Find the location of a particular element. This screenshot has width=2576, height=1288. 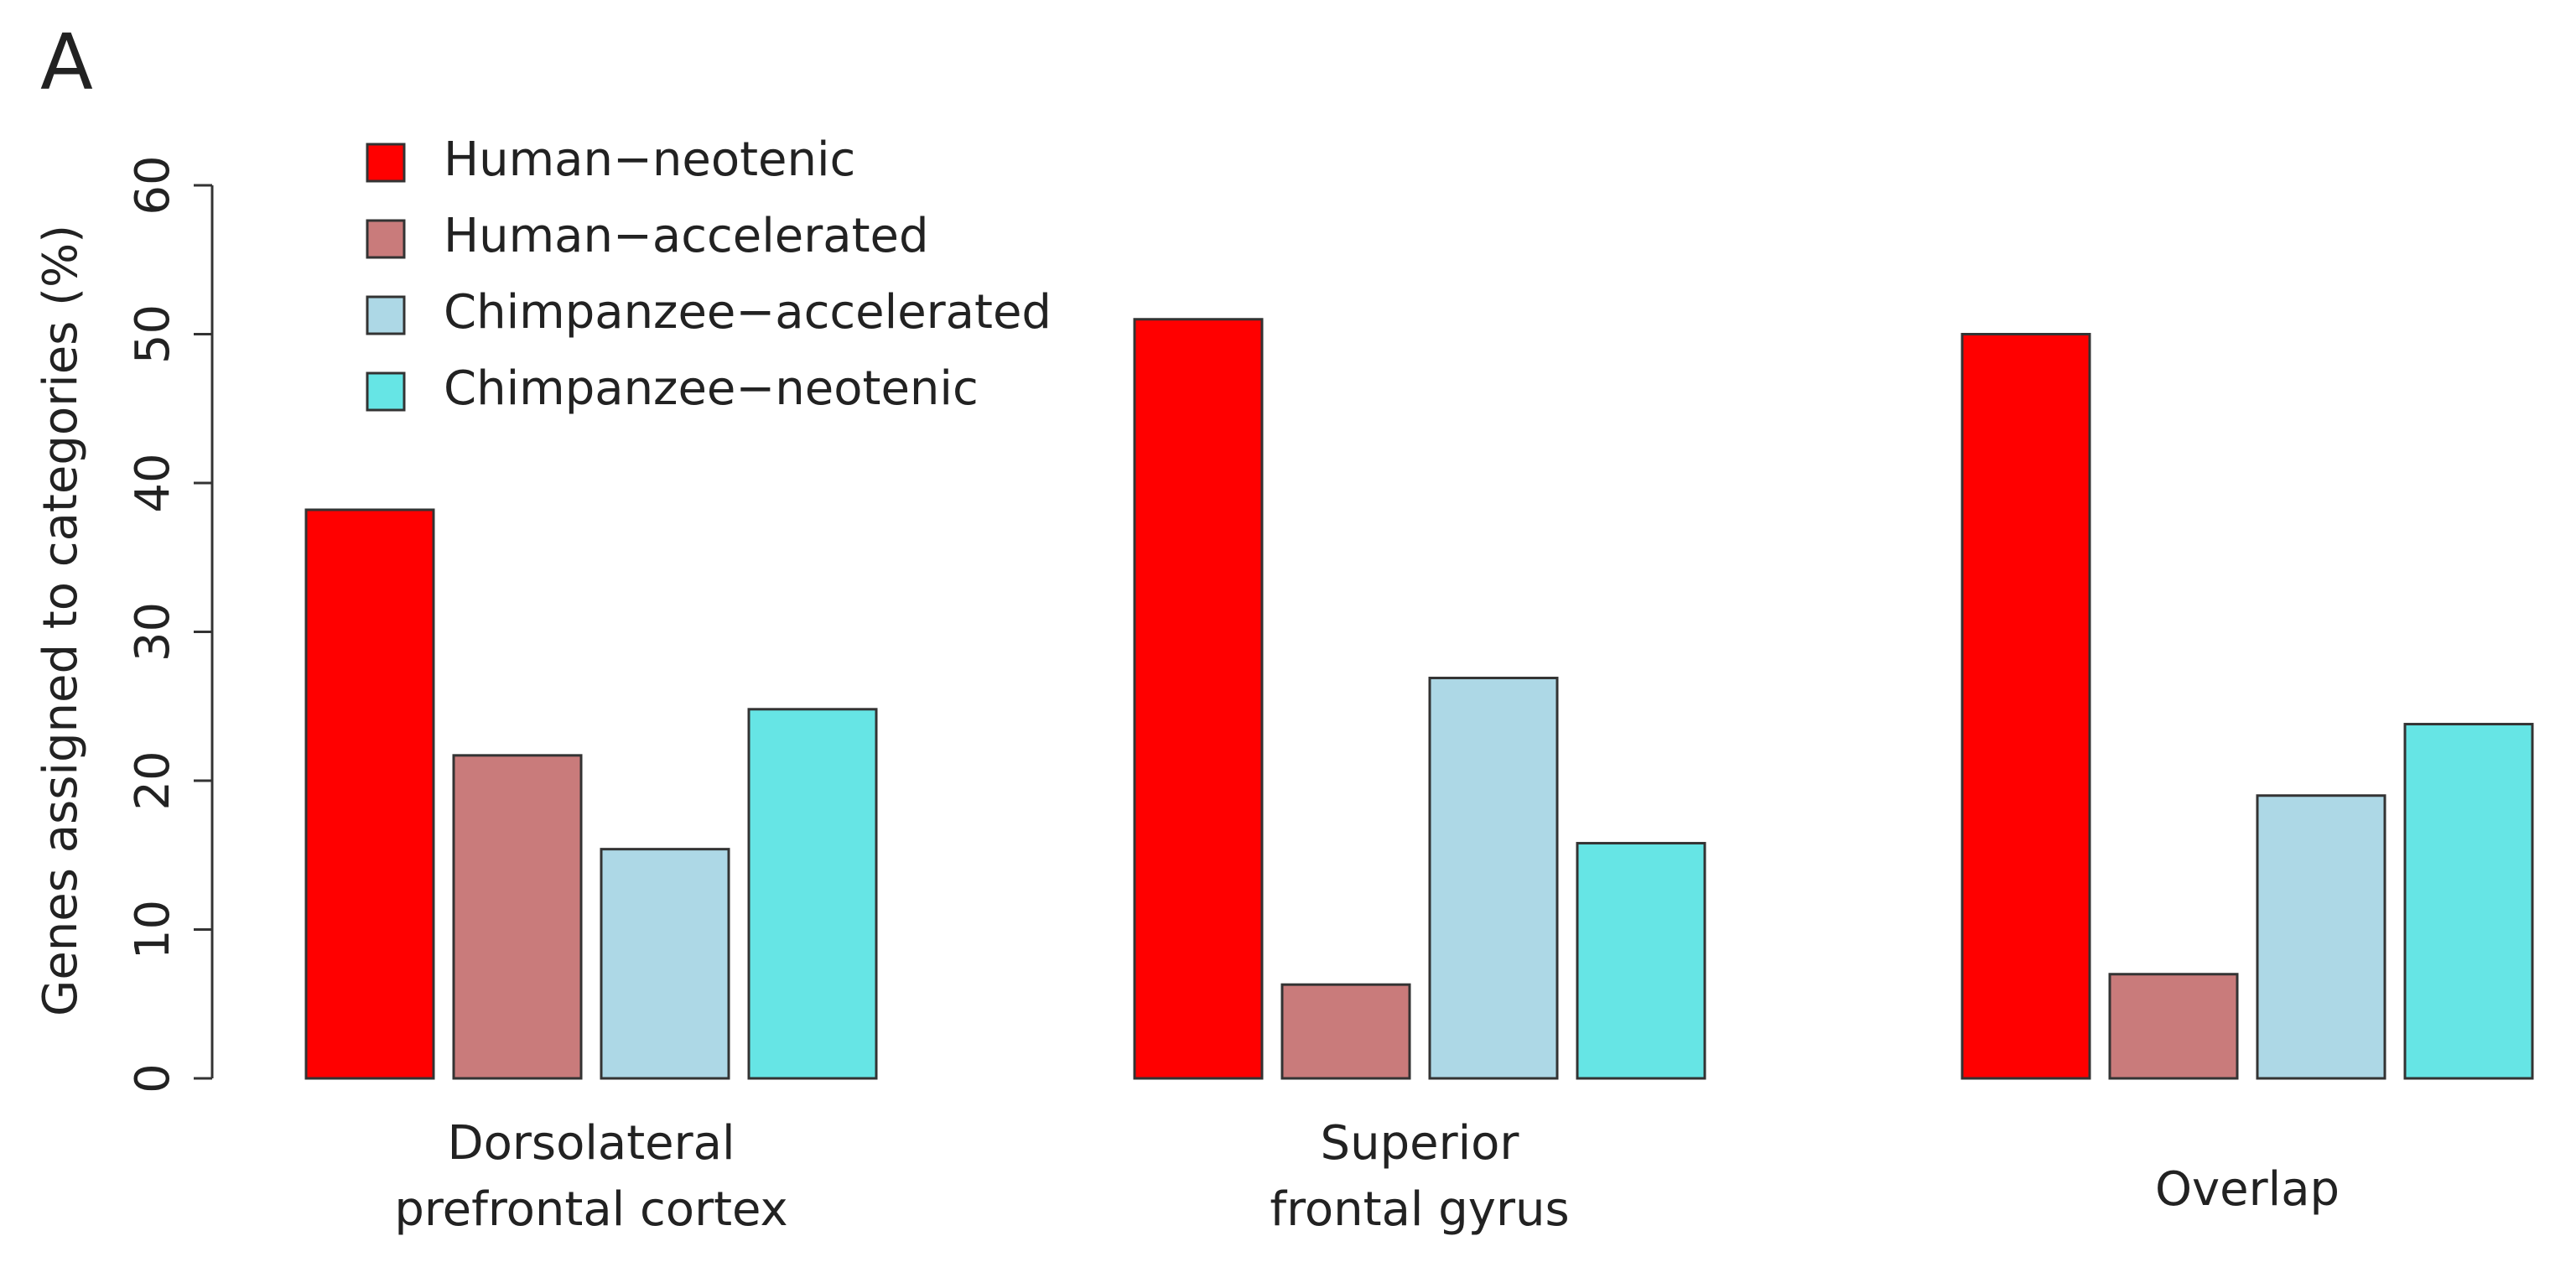

y-tick-label: 0 is located at coordinates (153, 1078).